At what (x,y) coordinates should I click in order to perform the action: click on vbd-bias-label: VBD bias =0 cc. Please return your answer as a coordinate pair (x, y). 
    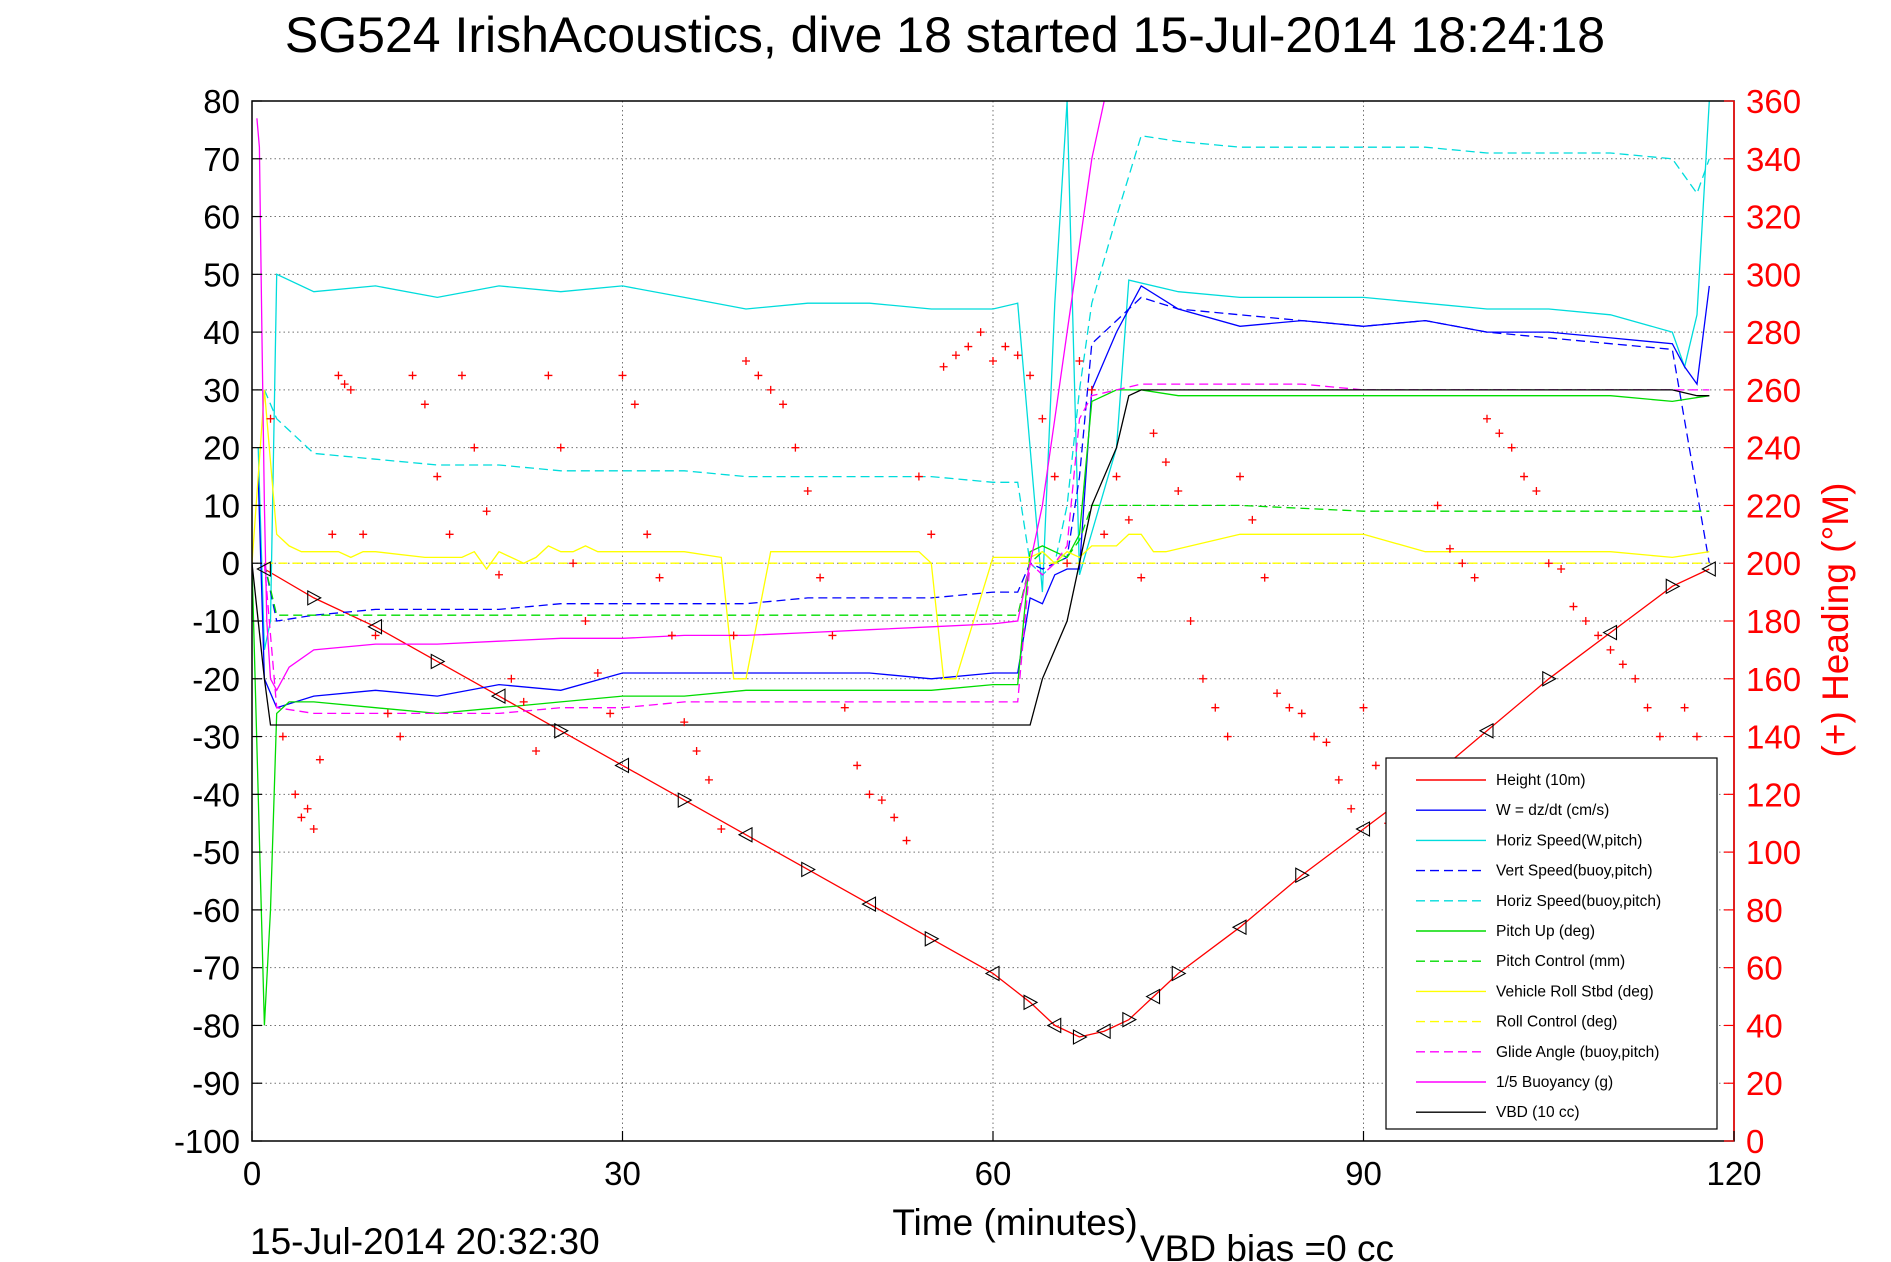
    Looking at the image, I should click on (1267, 1245).